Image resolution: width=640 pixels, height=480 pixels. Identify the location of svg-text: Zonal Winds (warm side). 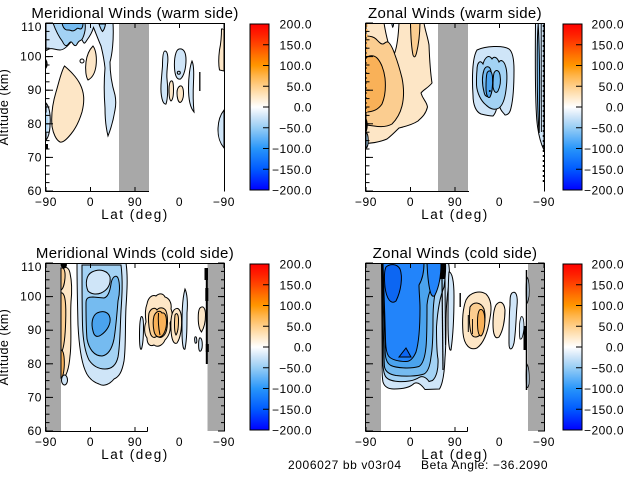
(455, 13).